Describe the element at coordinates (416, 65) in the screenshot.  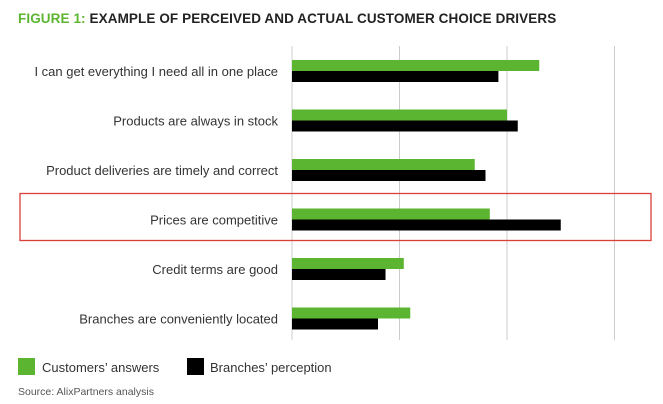
I see `bar-customers-i-can-get-everything-i-need-all-in-one-place` at that location.